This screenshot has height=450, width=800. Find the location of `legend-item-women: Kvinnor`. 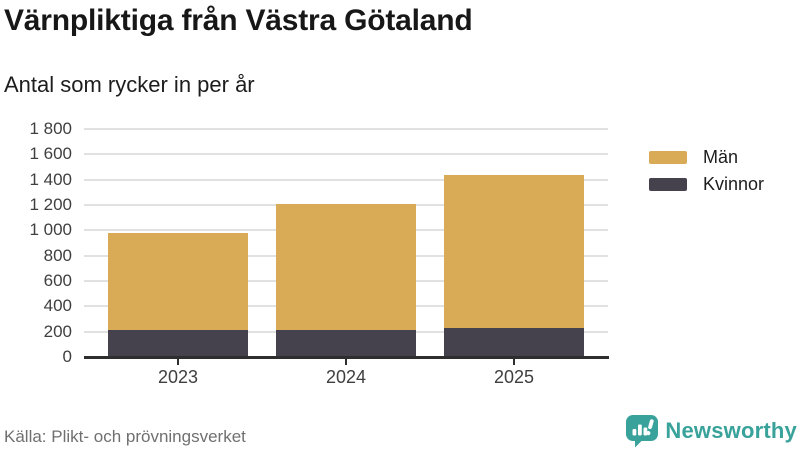

legend-item-women: Kvinnor is located at coordinates (707, 184).